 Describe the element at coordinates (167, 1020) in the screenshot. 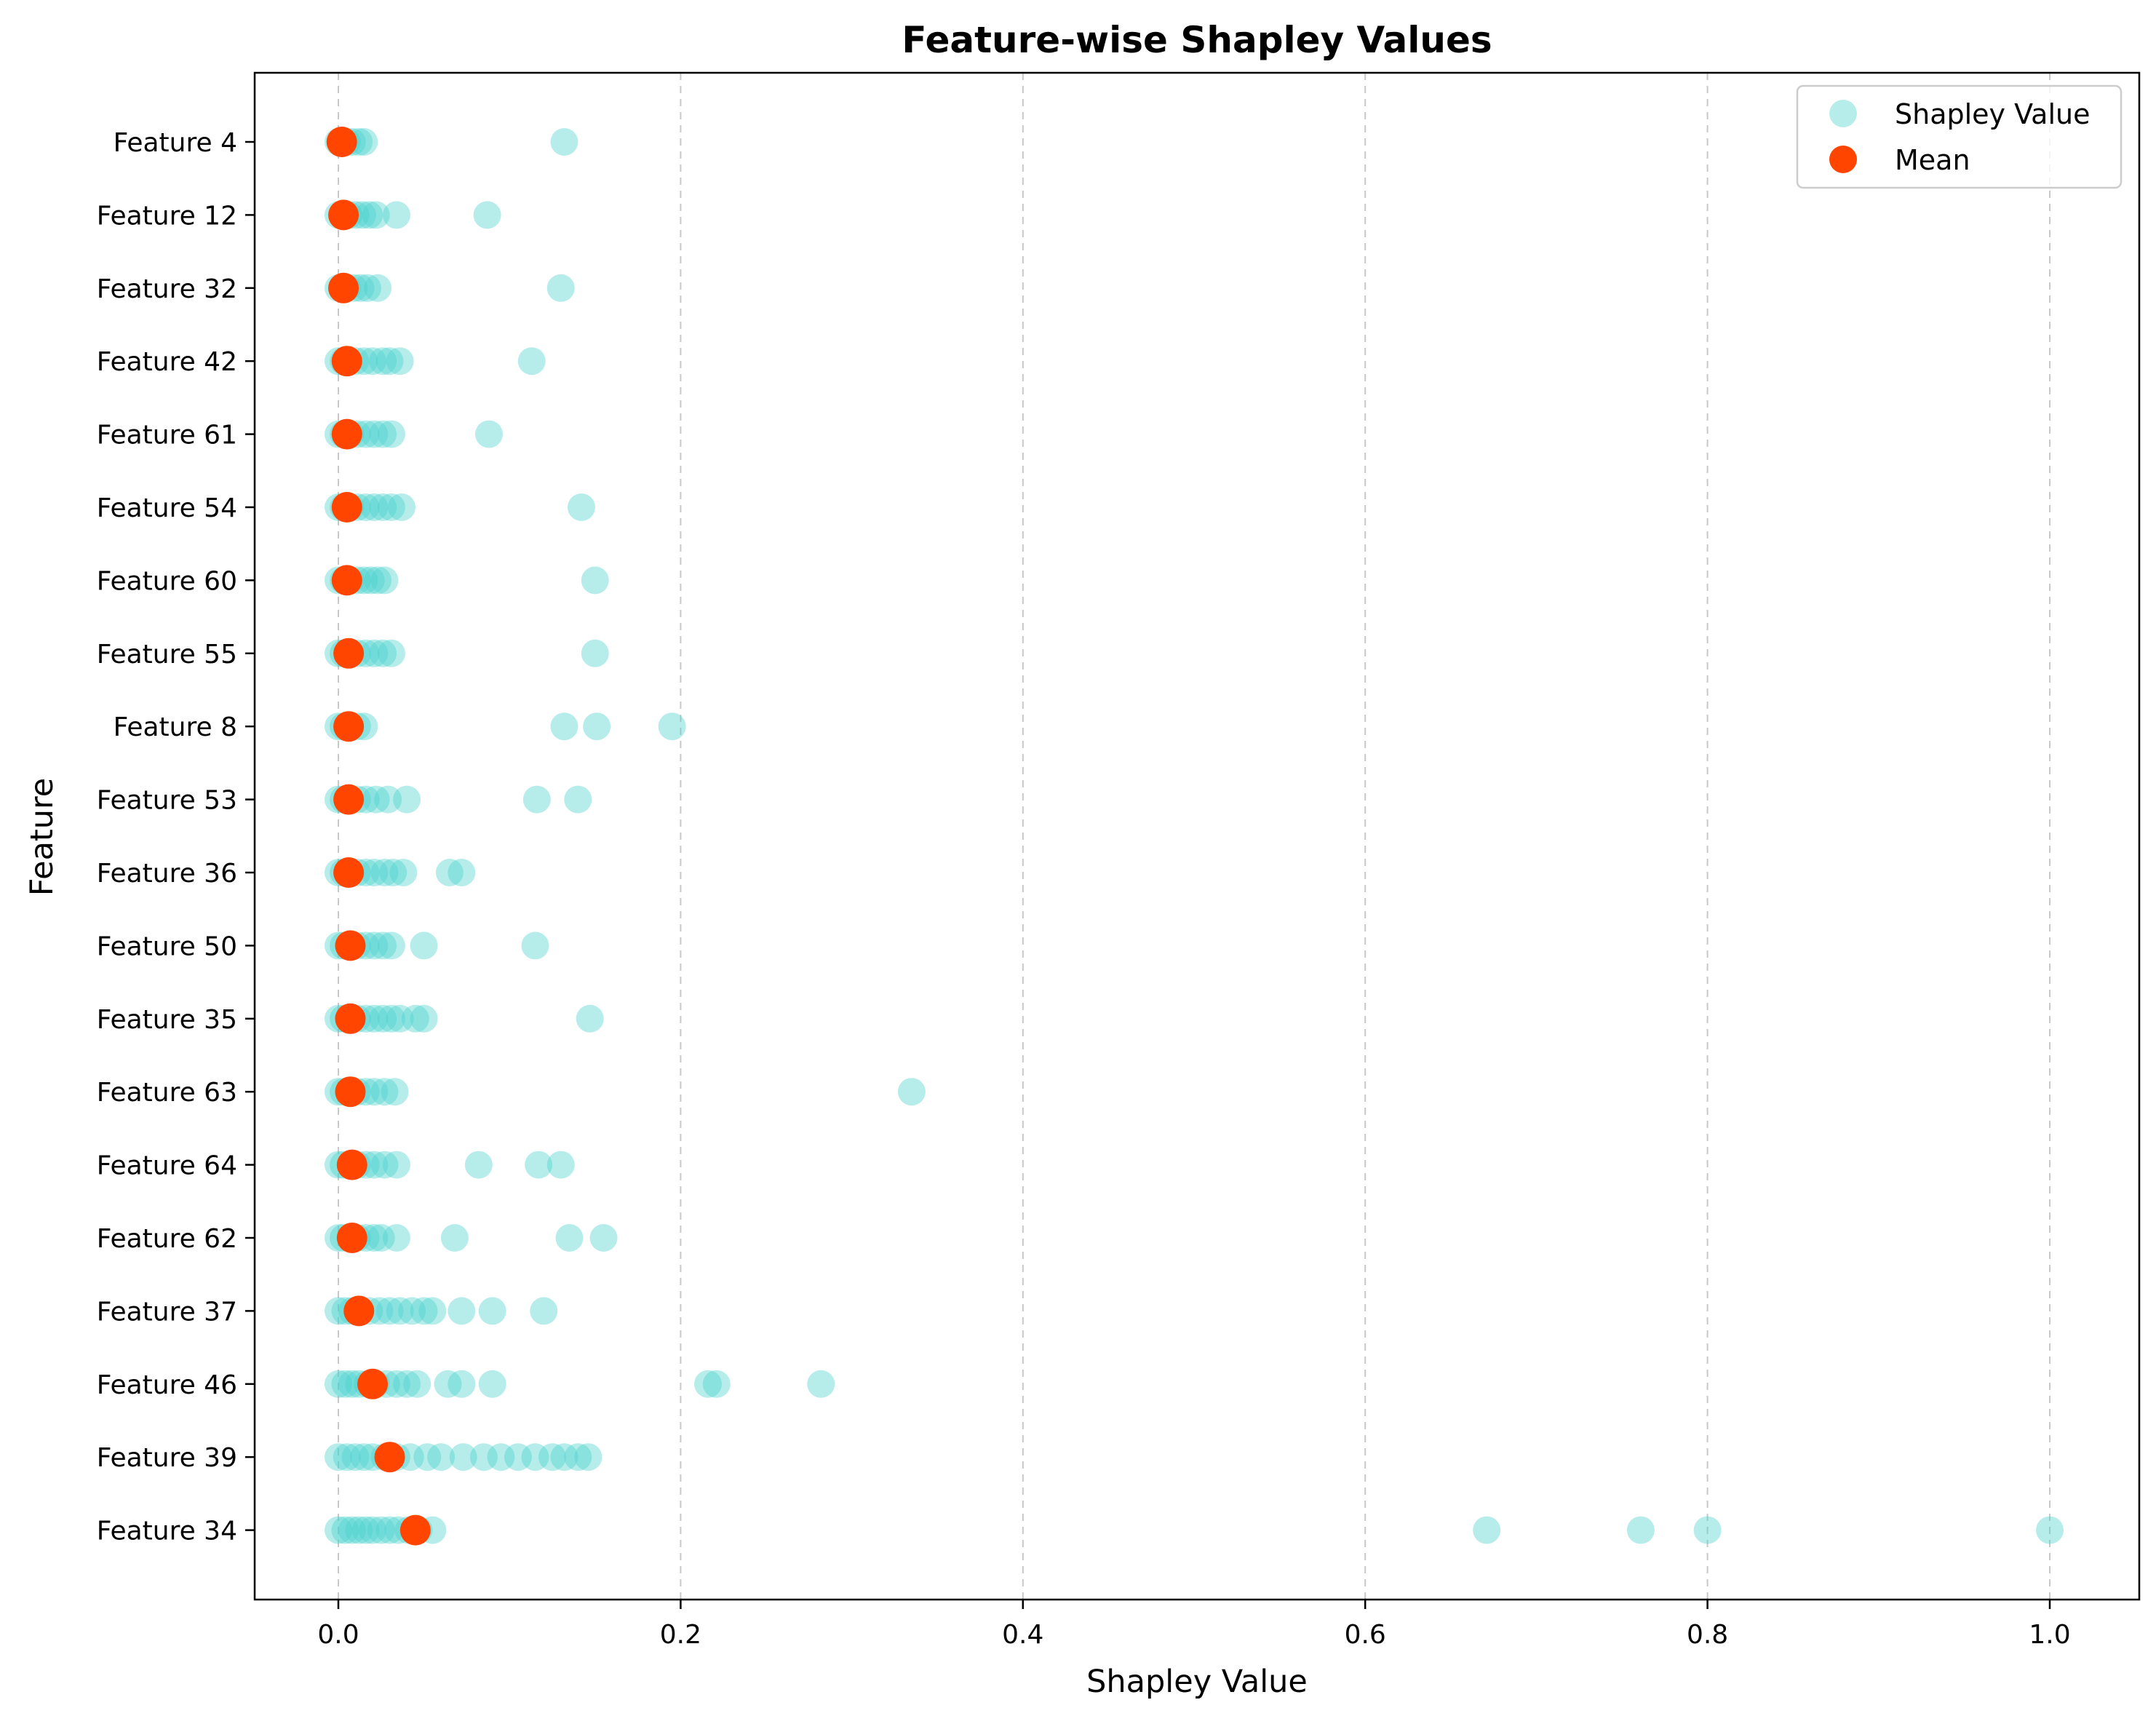

I see `y-tick-label: Feature 35` at that location.